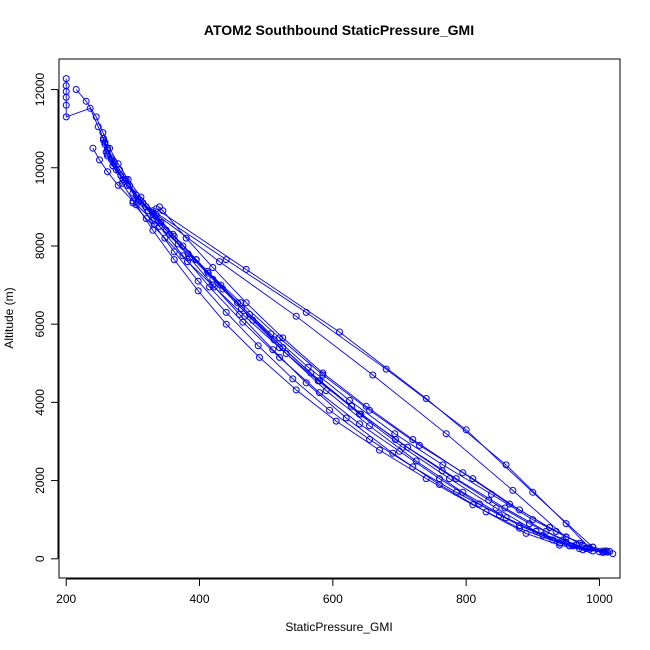 Image resolution: width=650 pixels, height=650 pixels. What do you see at coordinates (466, 599) in the screenshot?
I see `x-tick-label: 800` at bounding box center [466, 599].